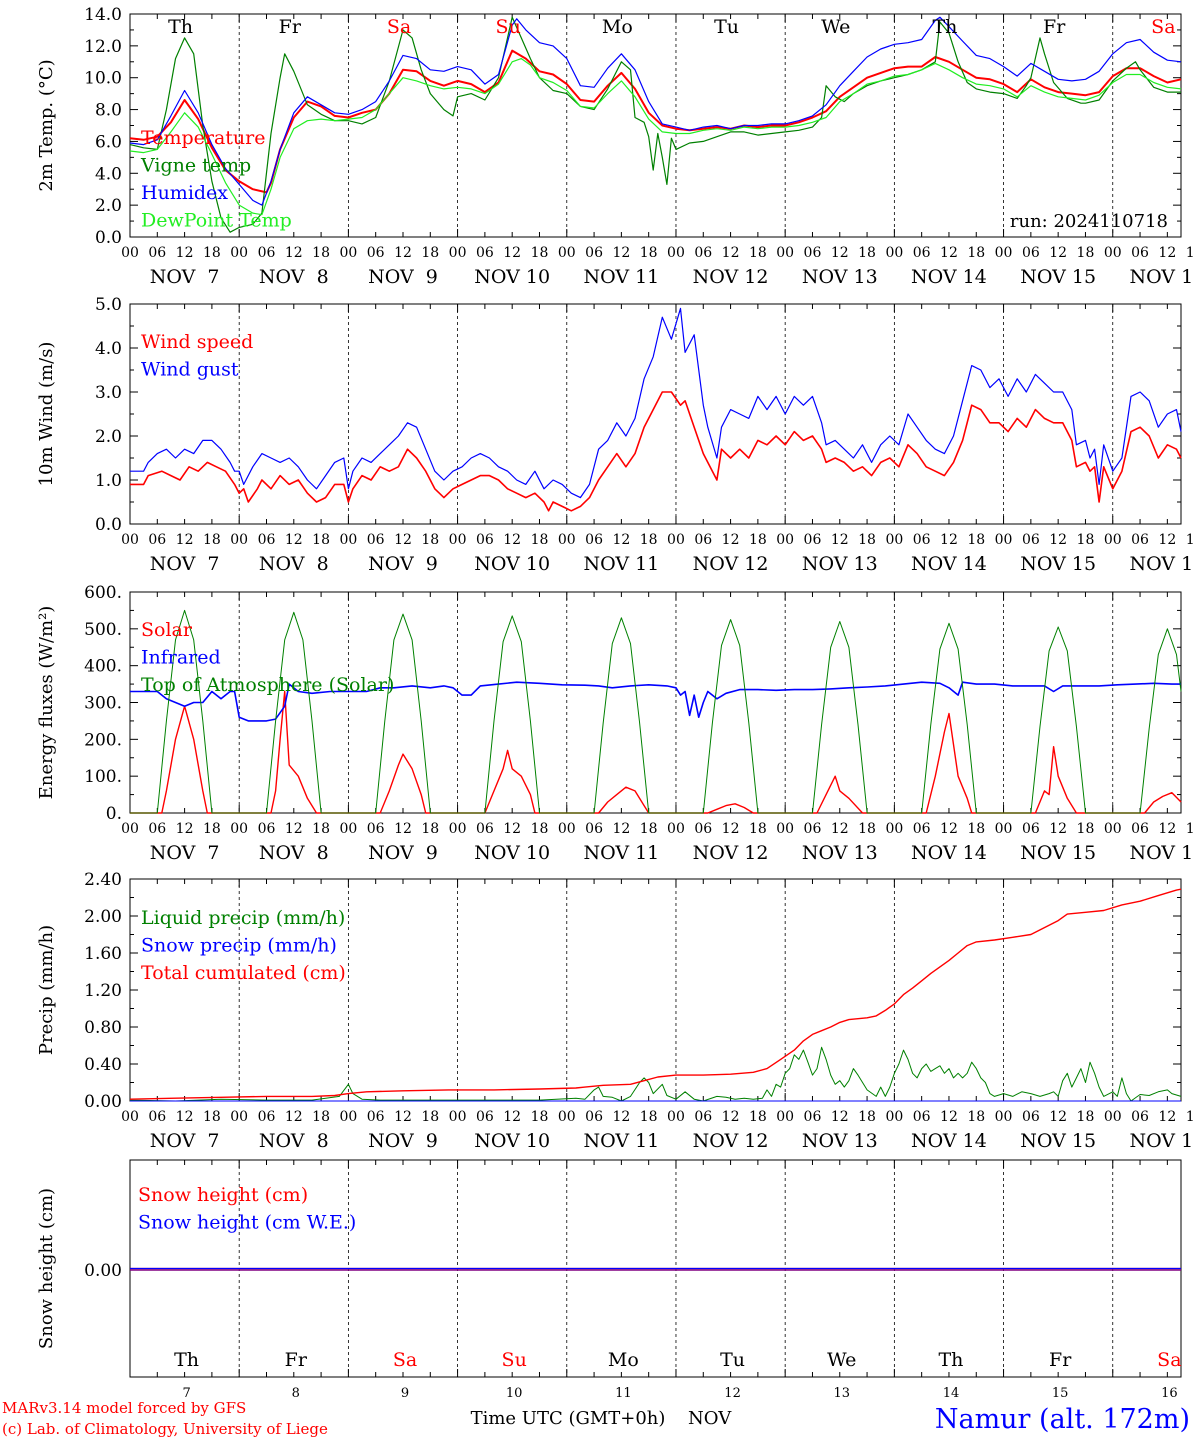 This screenshot has height=1440, width=1194. I want to click on weekday-label: Fr, so click(1054, 27).